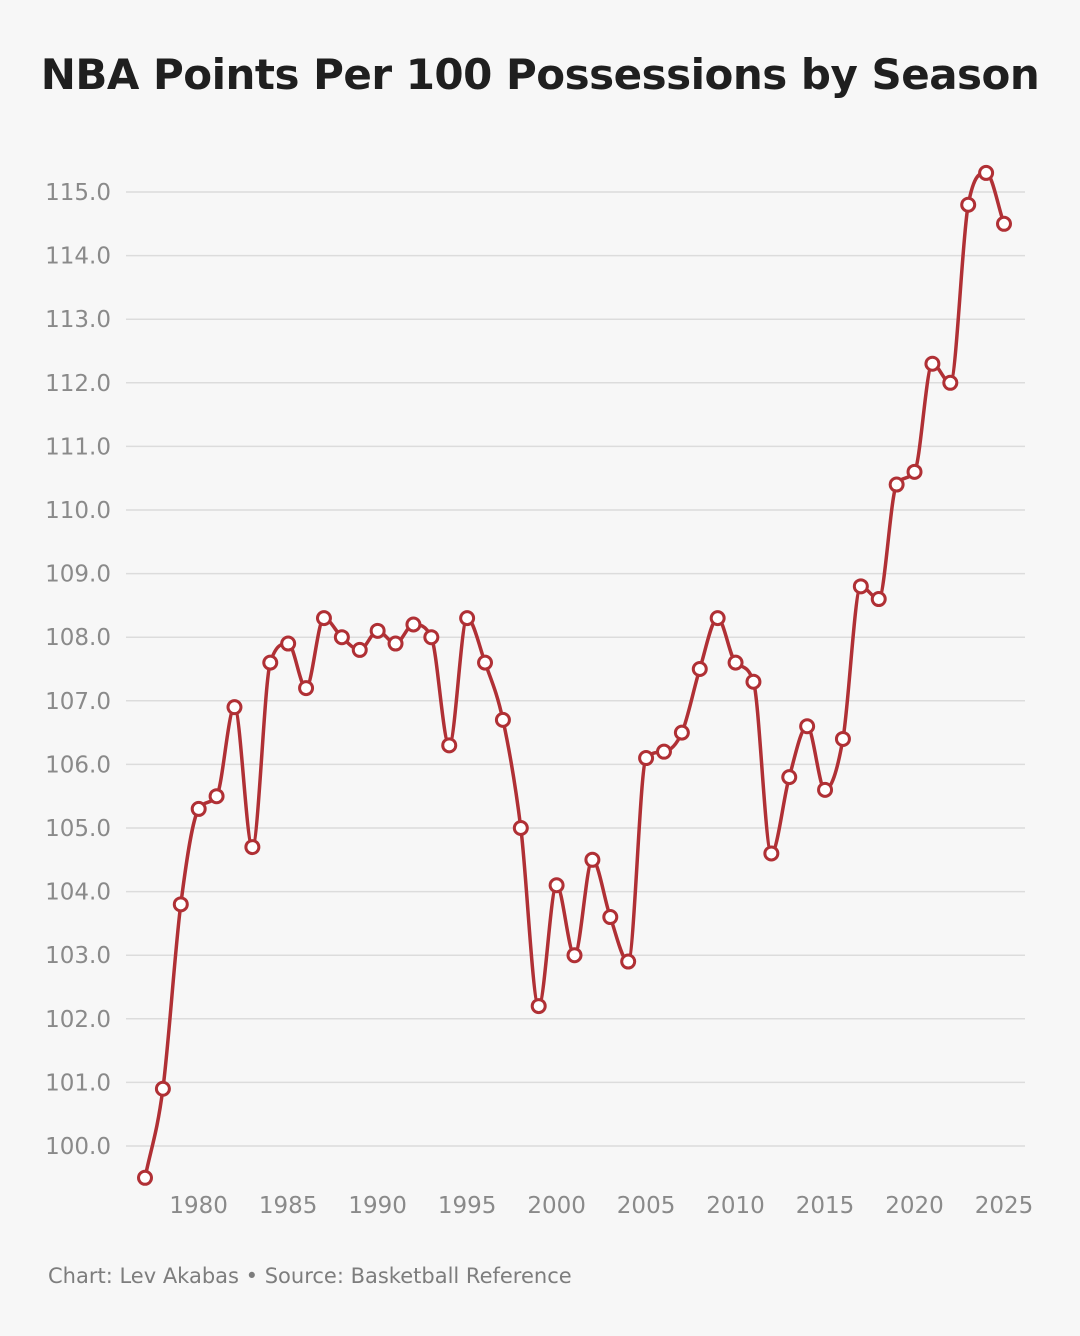 The image size is (1080, 1336). Describe the element at coordinates (288, 1206) in the screenshot. I see `x-tick-label: 1985` at that location.